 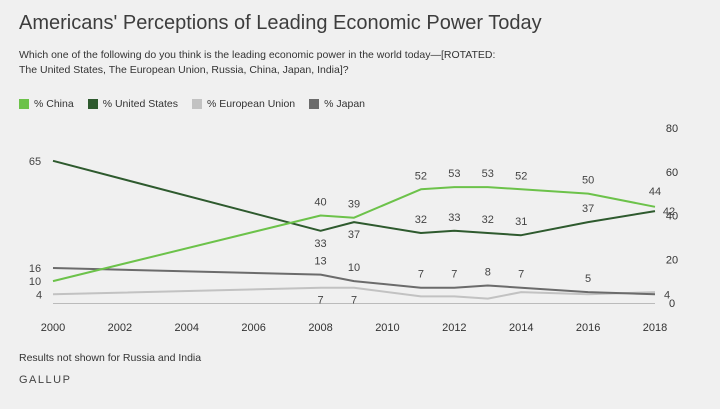 I want to click on data-label: 65, so click(x=35, y=162).